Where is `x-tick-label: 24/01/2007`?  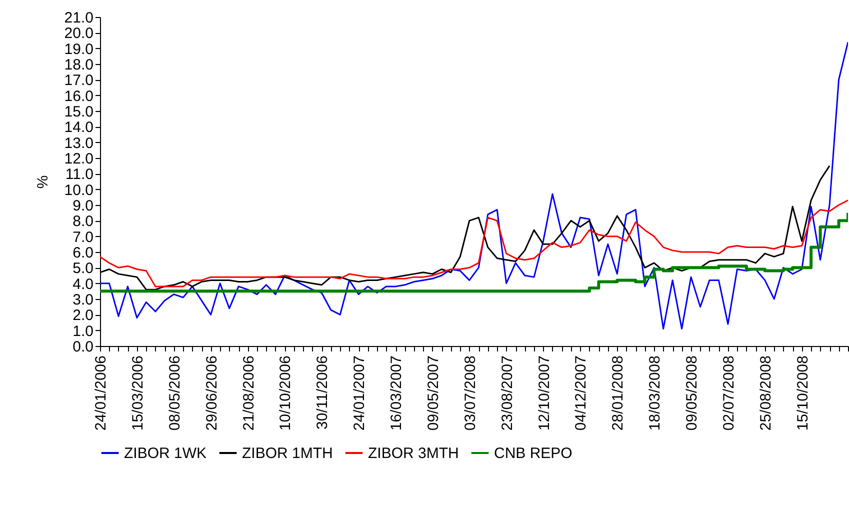
x-tick-label: 24/01/2007 is located at coordinates (359, 393).